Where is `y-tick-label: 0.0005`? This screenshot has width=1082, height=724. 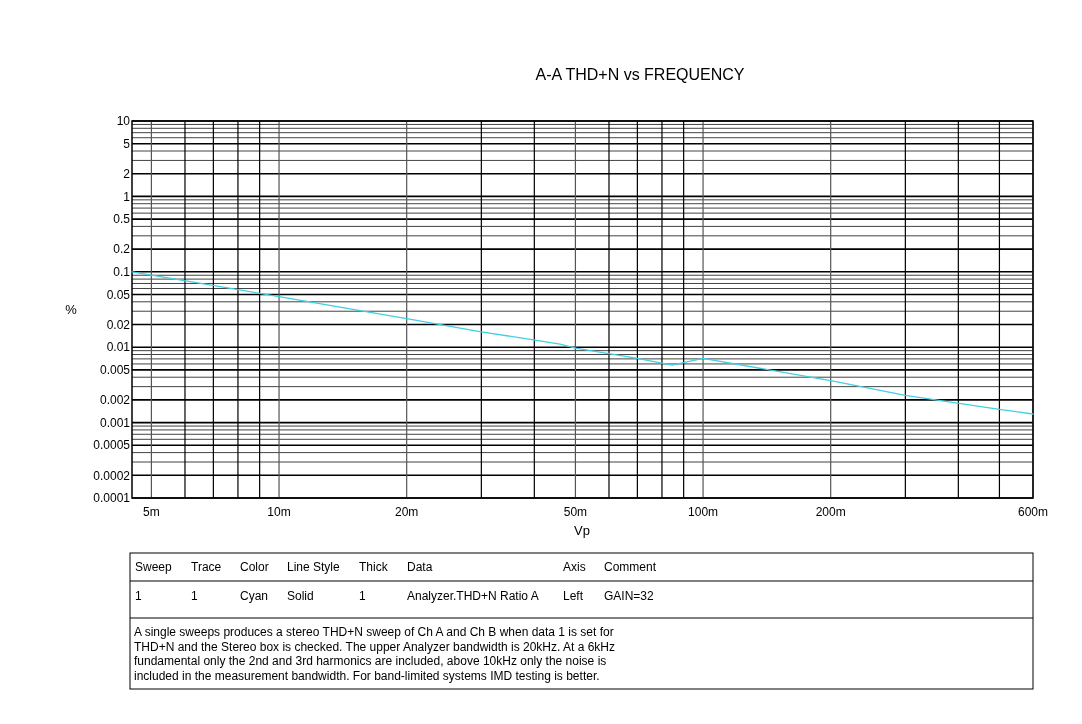 y-tick-label: 0.0005 is located at coordinates (112, 445).